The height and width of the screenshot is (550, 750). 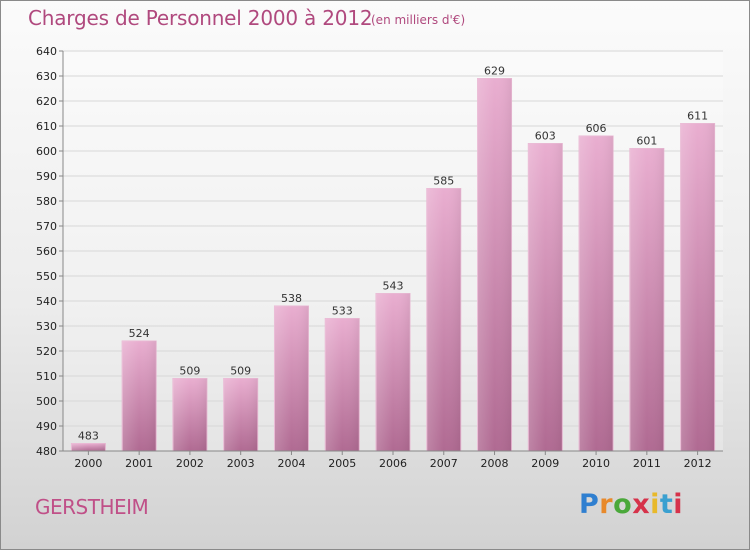 What do you see at coordinates (606, 504) in the screenshot?
I see `logo-letter: r` at bounding box center [606, 504].